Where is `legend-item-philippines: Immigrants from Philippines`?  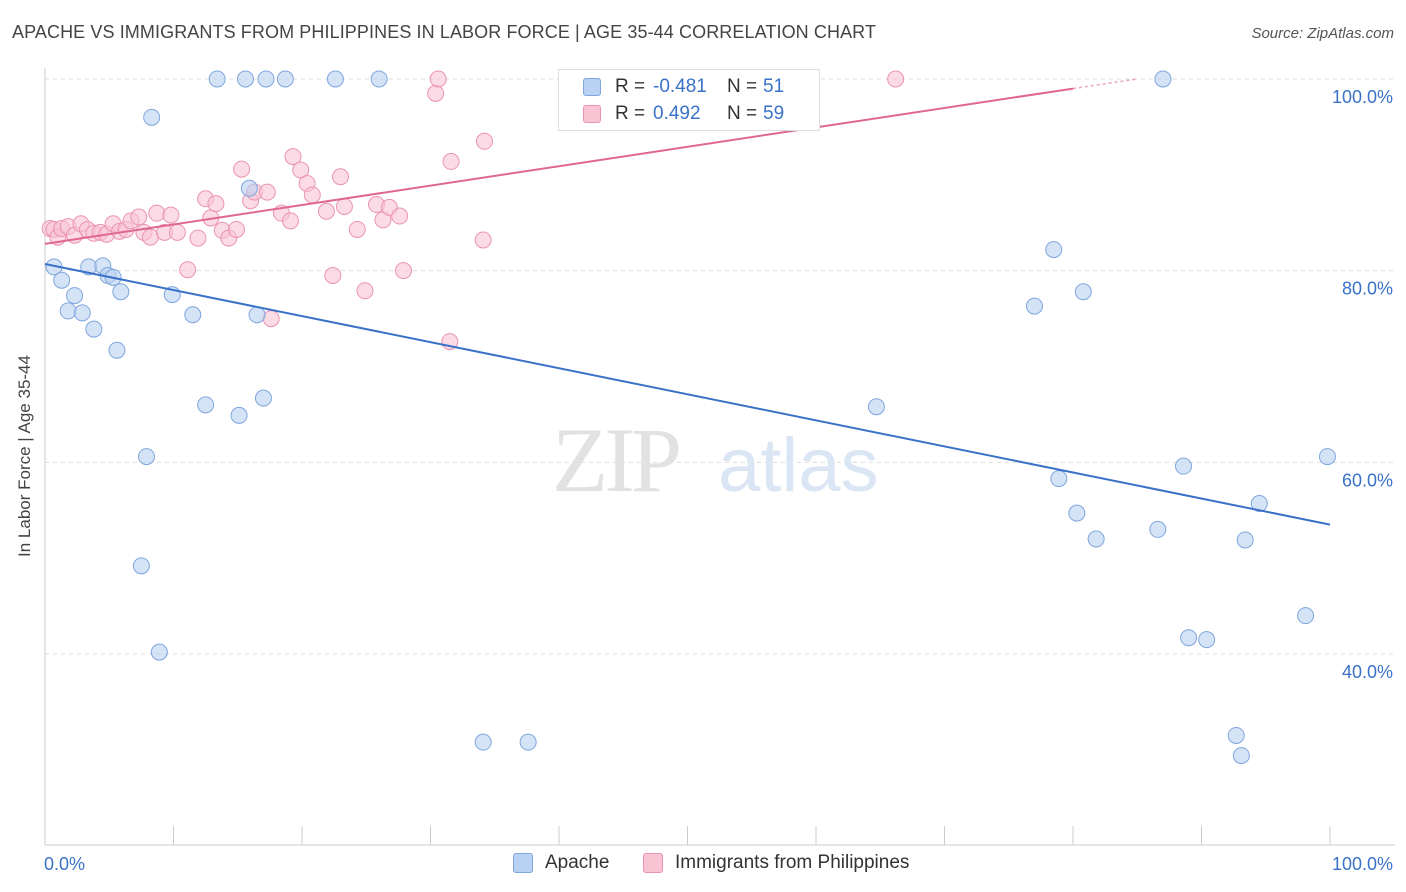 legend-item-philippines: Immigrants from Philippines is located at coordinates (776, 863).